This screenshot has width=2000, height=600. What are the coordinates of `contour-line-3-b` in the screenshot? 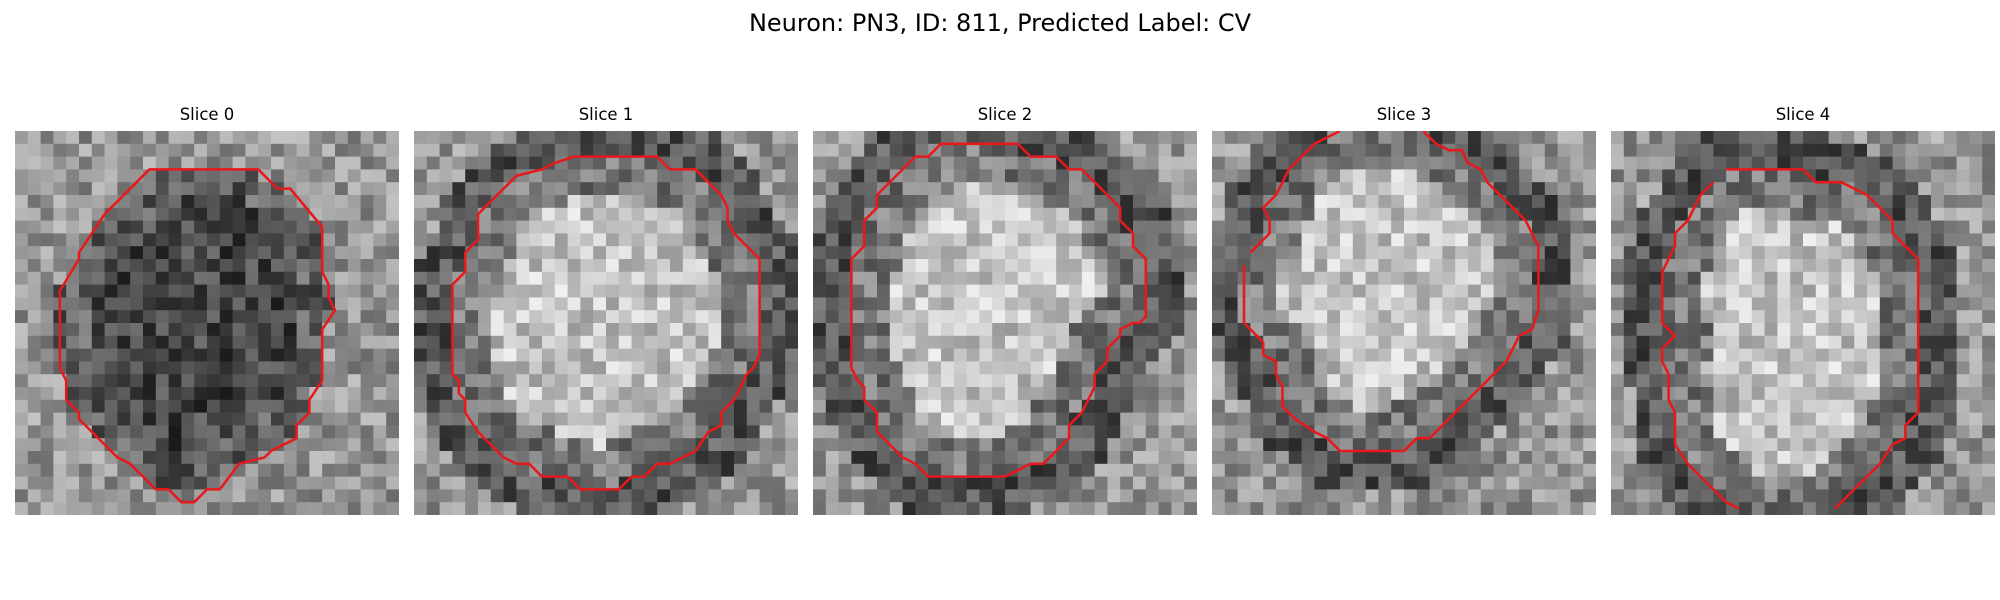 It's located at (1295, 192).